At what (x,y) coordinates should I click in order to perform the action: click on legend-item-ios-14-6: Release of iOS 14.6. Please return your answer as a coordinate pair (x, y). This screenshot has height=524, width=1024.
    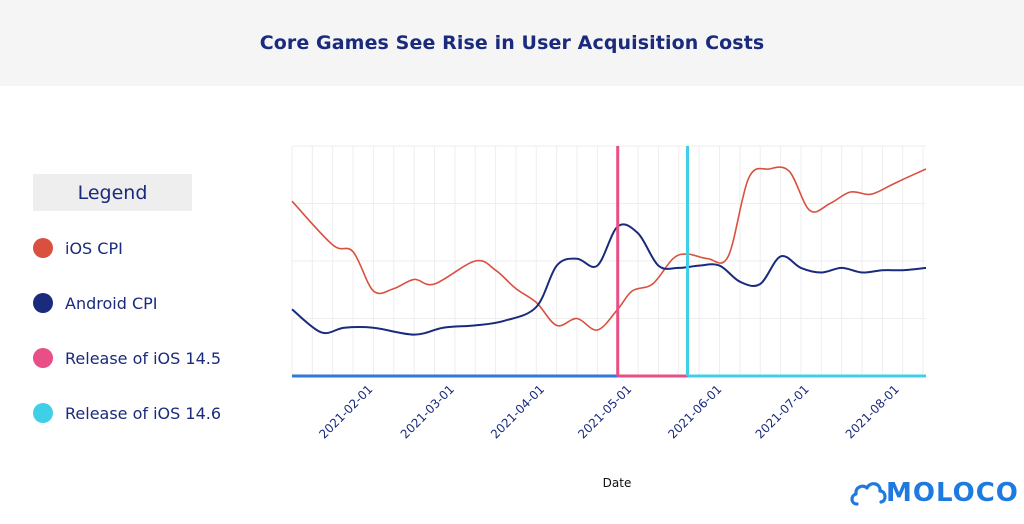
    Looking at the image, I should click on (127, 413).